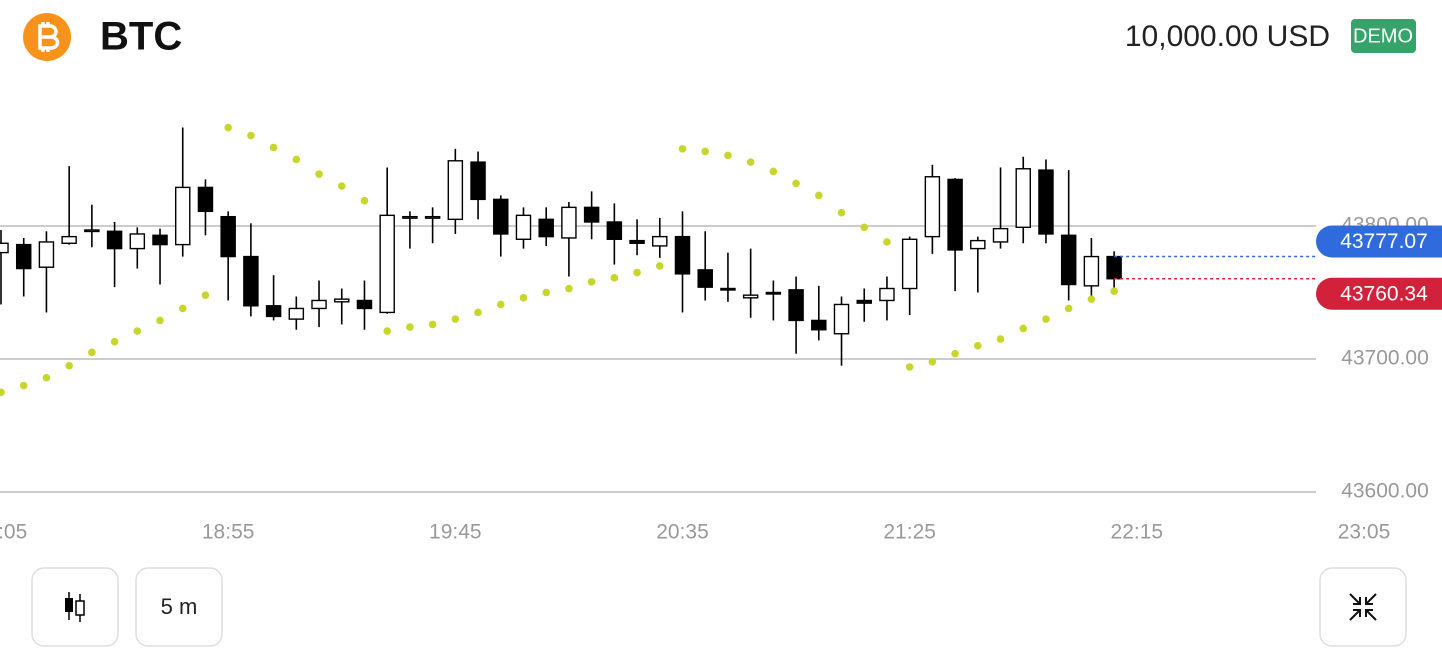  I want to click on x-tick-label: 21:25, so click(909, 532).